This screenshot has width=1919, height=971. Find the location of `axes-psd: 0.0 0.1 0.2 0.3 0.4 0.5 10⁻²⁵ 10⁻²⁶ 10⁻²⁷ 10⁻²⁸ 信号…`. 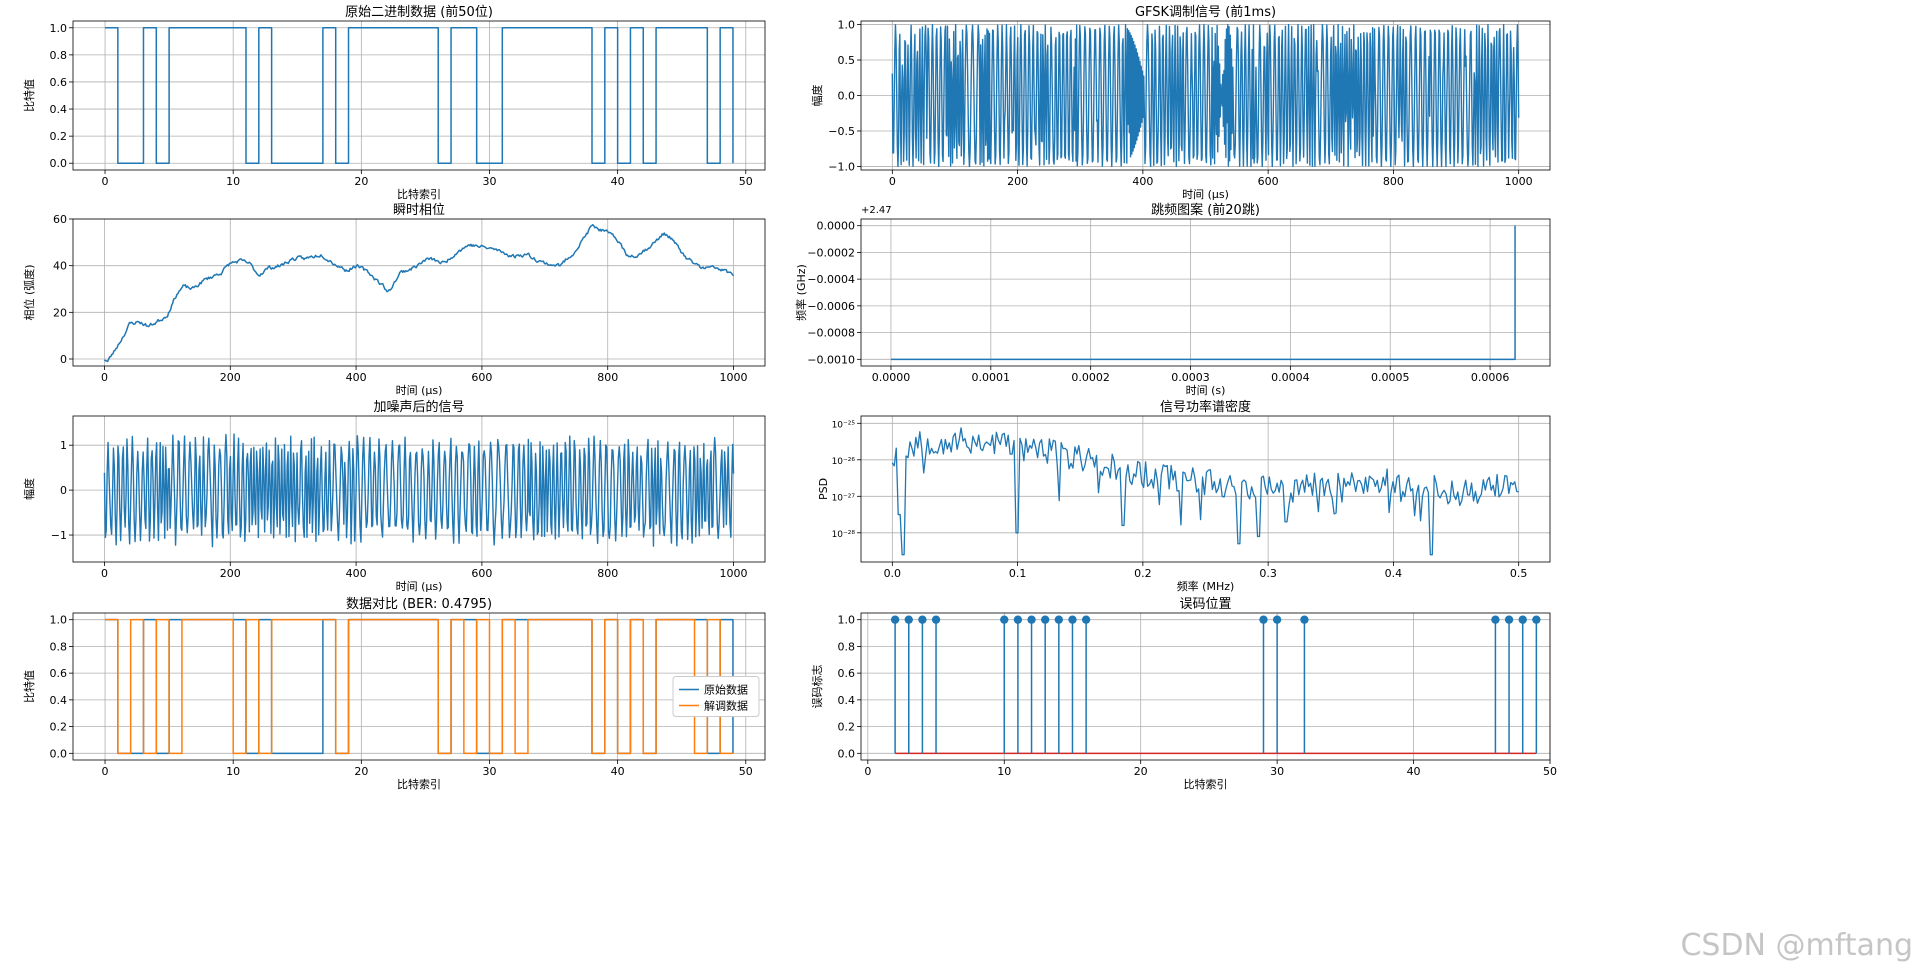

axes-psd: 0.0 0.1 0.2 0.3 0.4 0.5 10⁻²⁵ 10⁻²⁶ 10⁻²⁷ 10⁻²⁸ 信号… is located at coordinates (1184, 496).